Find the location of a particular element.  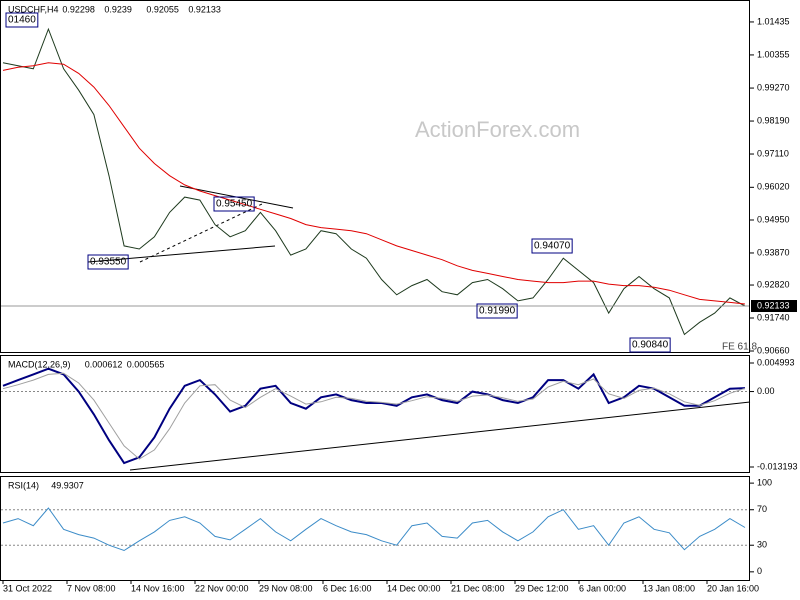

x-tick-label: 20 Jan 16:00 is located at coordinates (733, 588).